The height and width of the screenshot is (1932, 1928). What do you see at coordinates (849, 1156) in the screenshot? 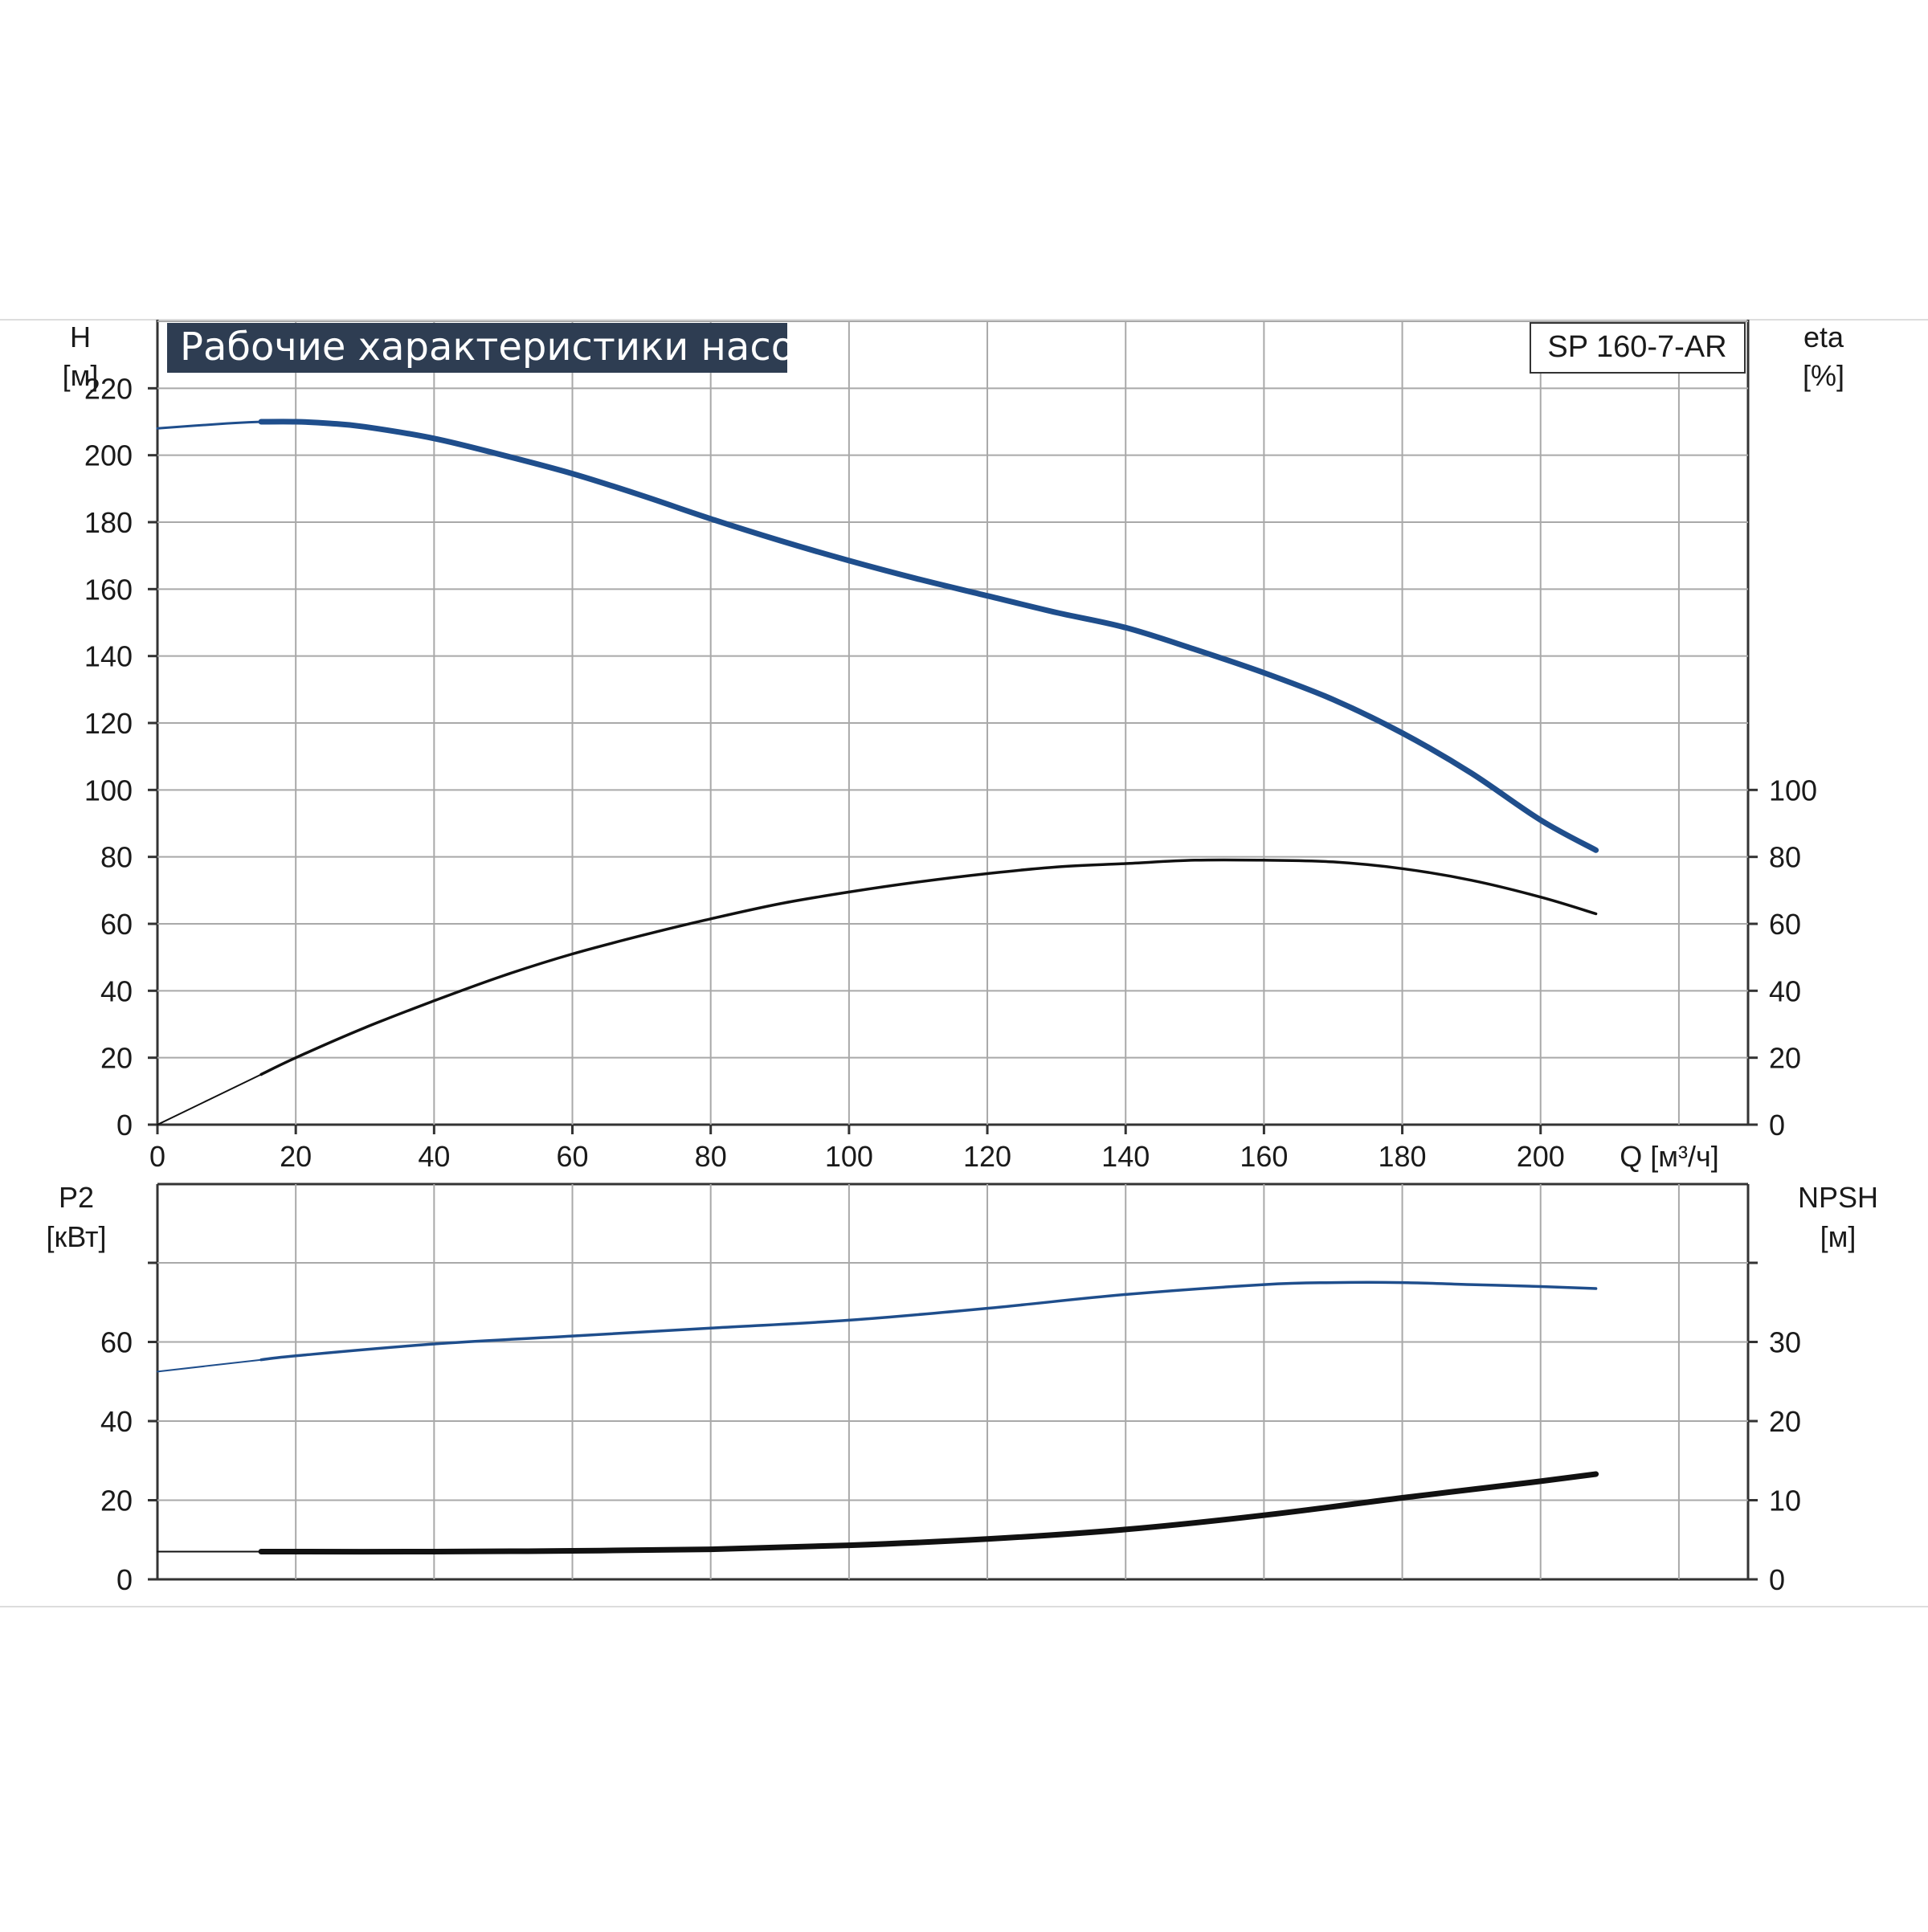
I see `q-tick-label-100: 100` at bounding box center [849, 1156].